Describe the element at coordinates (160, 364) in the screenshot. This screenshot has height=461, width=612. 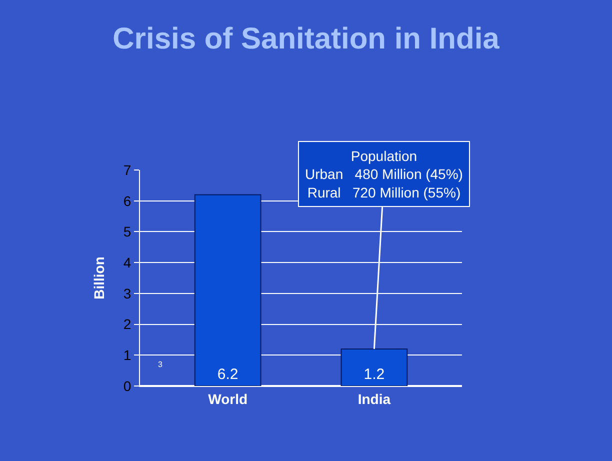
I see `annotation: 3` at that location.